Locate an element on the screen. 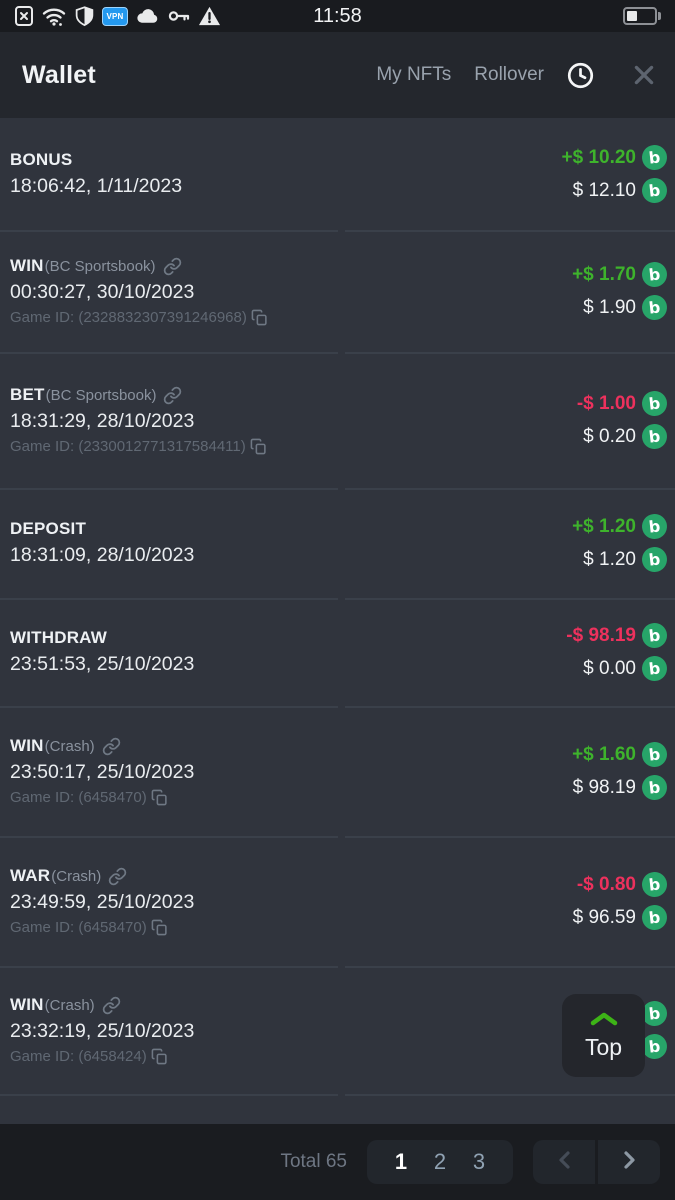  transaction-balance: $ 1.90 is located at coordinates (609, 307).